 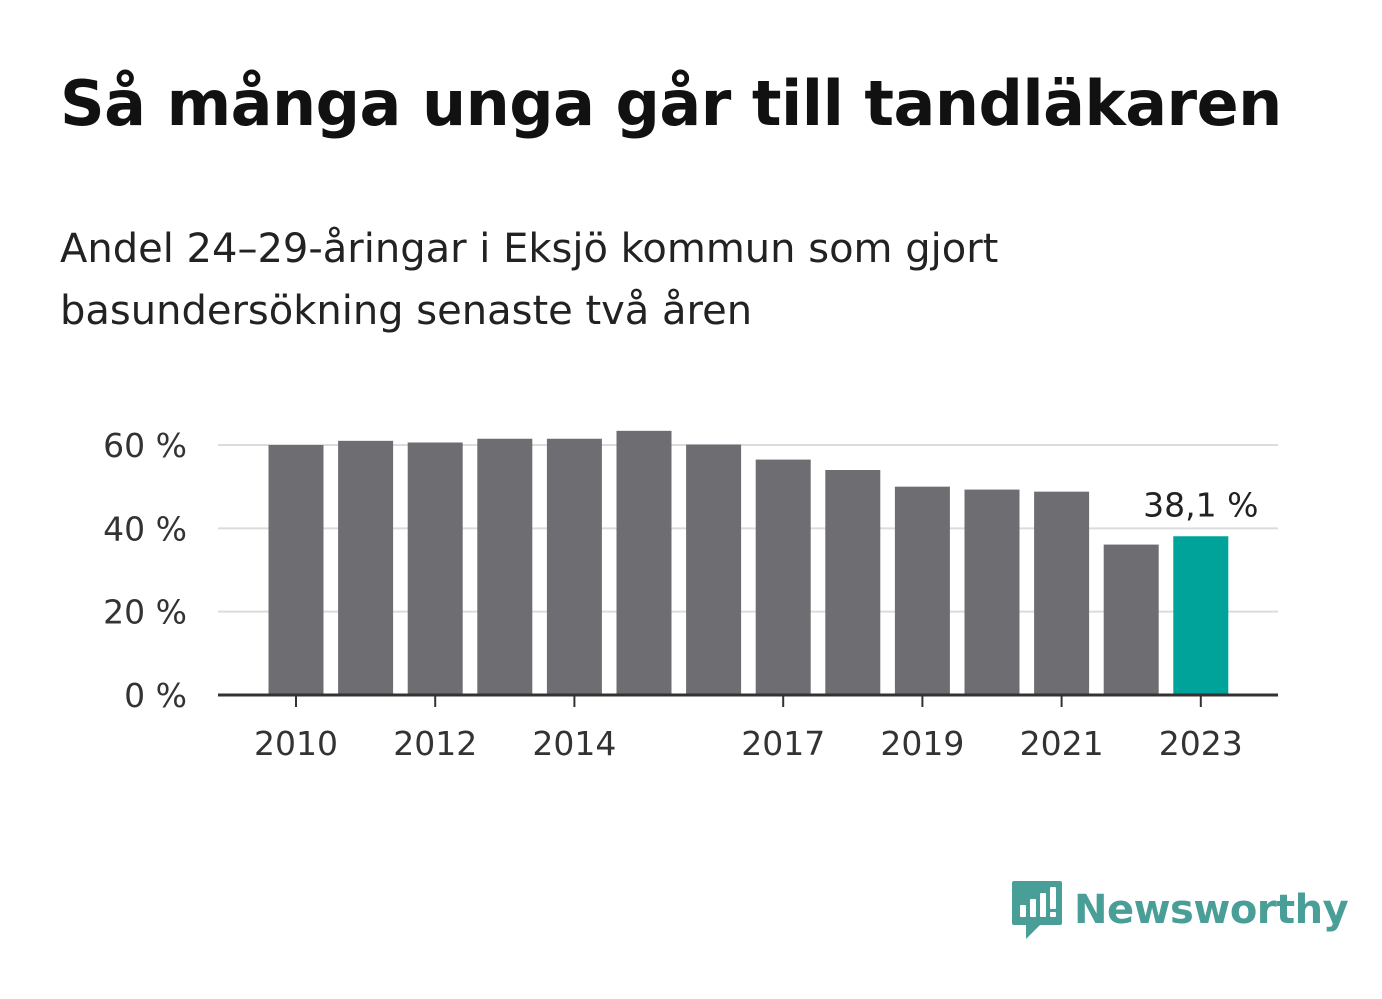 What do you see at coordinates (1201, 743) in the screenshot?
I see `x-tick-label: 2023` at bounding box center [1201, 743].